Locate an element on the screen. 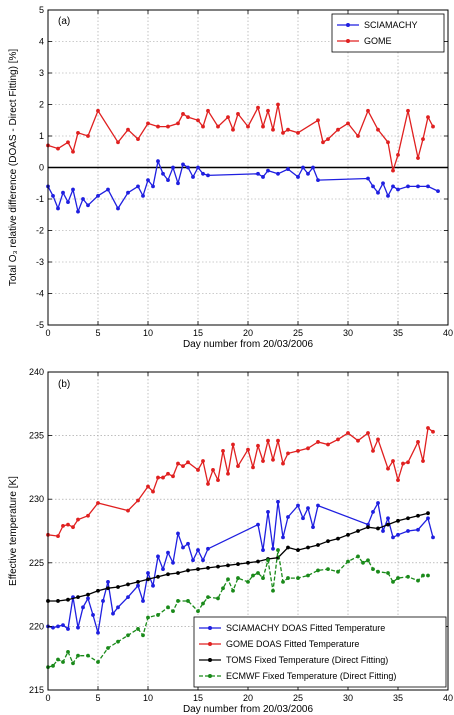  y-tick-label: 240 is located at coordinates (36, 372).